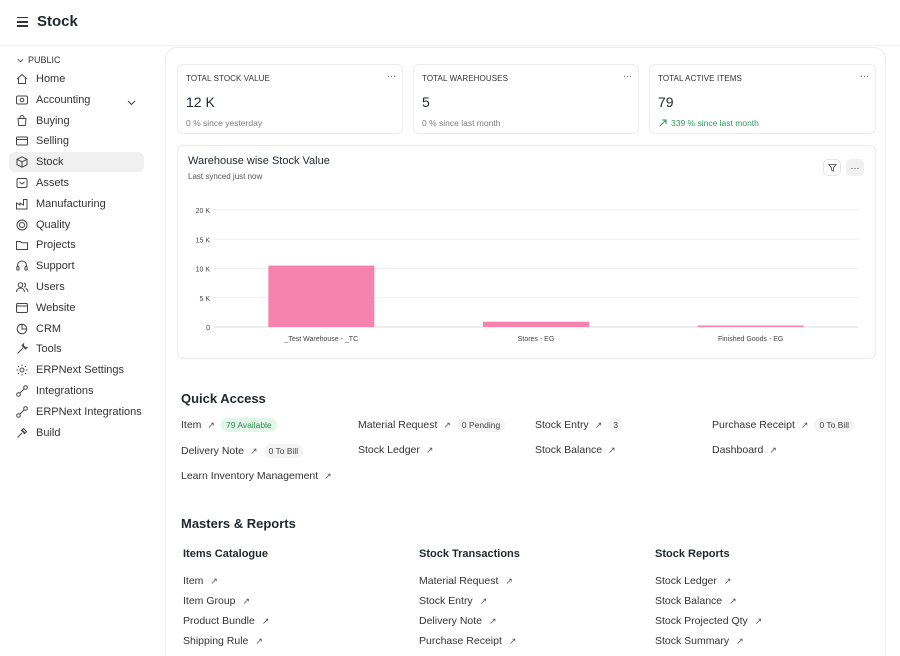 Image resolution: width=900 pixels, height=656 pixels. Describe the element at coordinates (700, 78) in the screenshot. I see `stat-title: TOTAL ACTIVE ITEMS` at that location.